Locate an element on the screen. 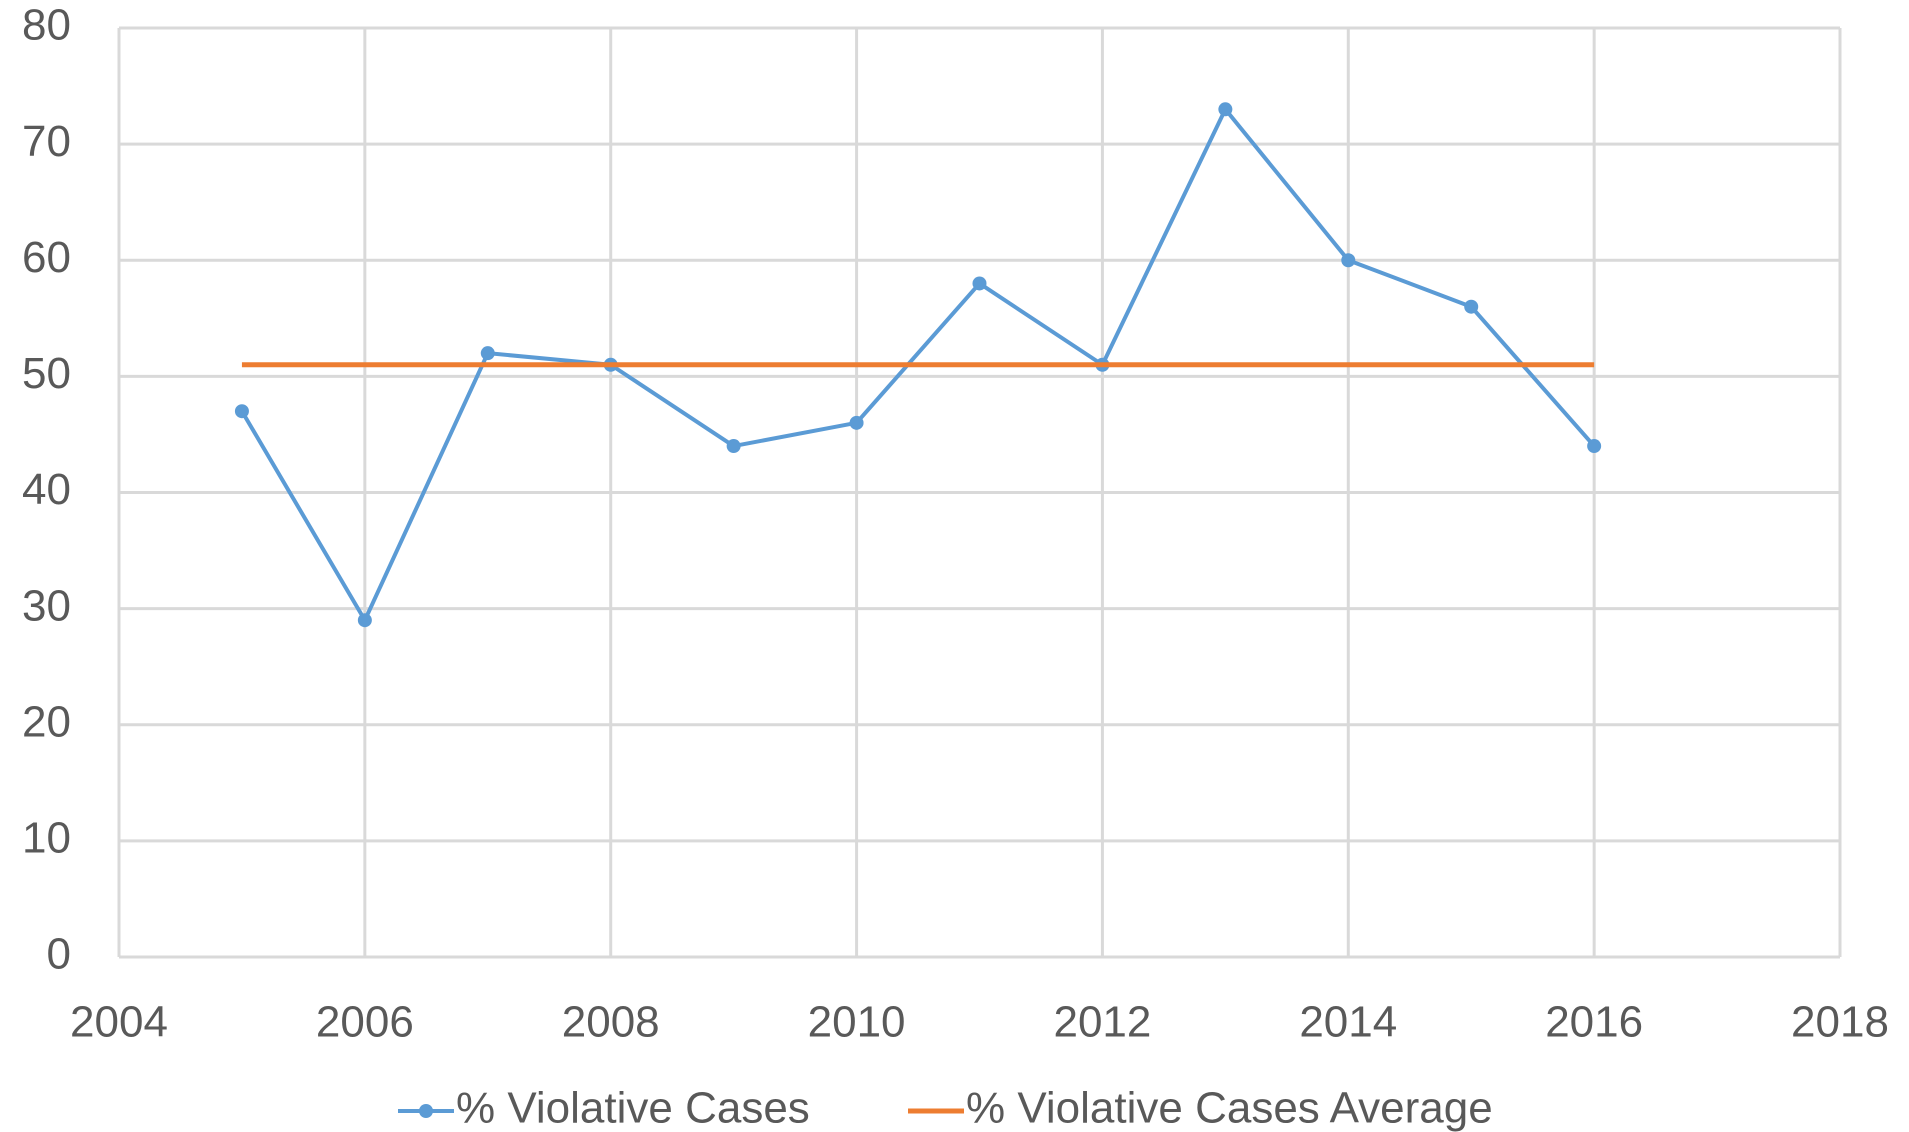 This screenshot has height=1132, width=1909. x-tick-label: 2004 is located at coordinates (119, 1022).